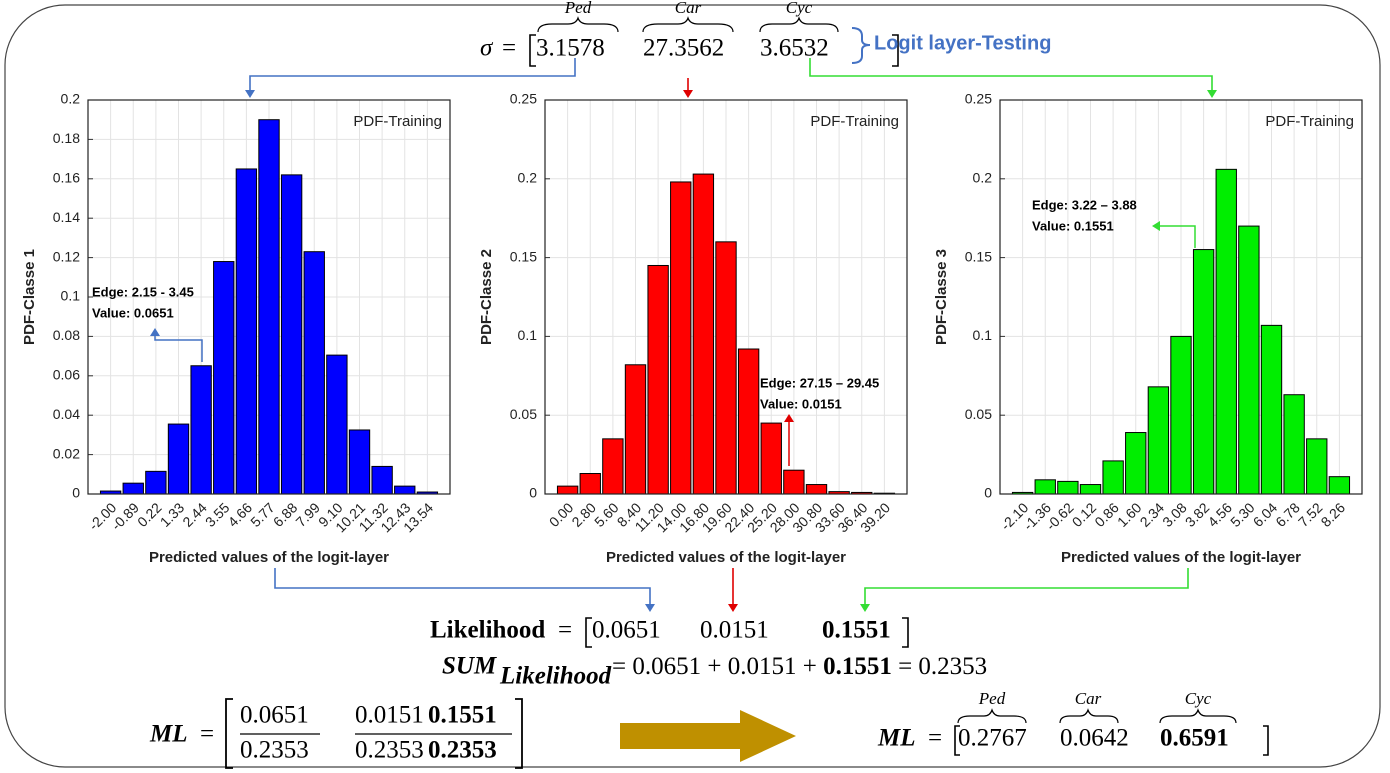  Describe the element at coordinates (66, 178) in the screenshot. I see `y-tick-label: 0.16` at that location.